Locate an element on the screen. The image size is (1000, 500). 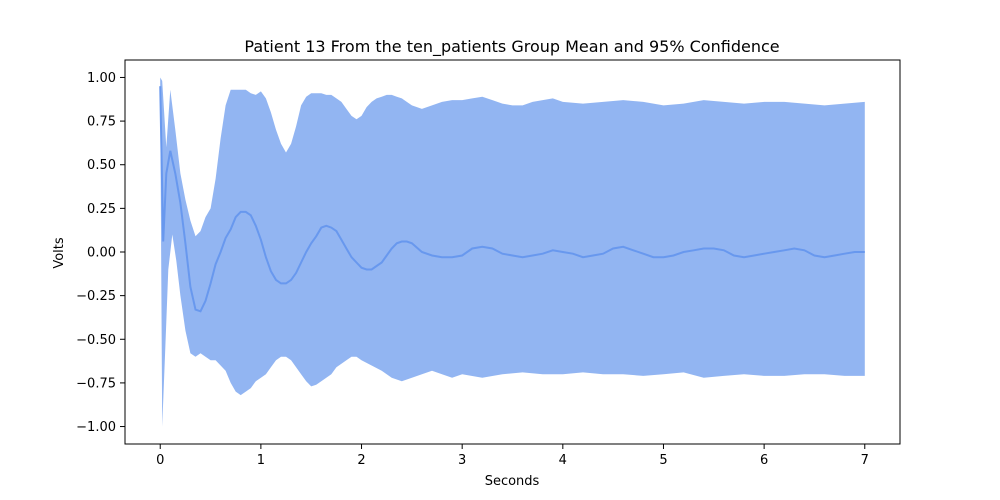
x-axis-ticks: 0 1 2 3 4 5 6 7 is located at coordinates (512, 456).